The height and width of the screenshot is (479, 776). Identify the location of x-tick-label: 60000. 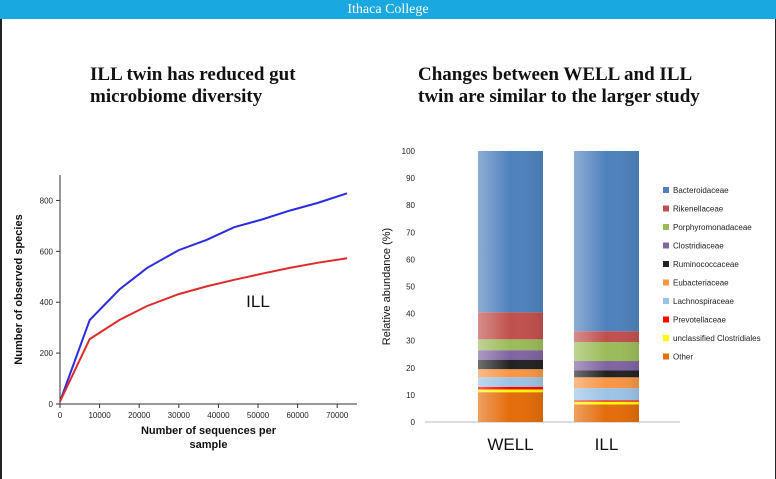
(297, 415).